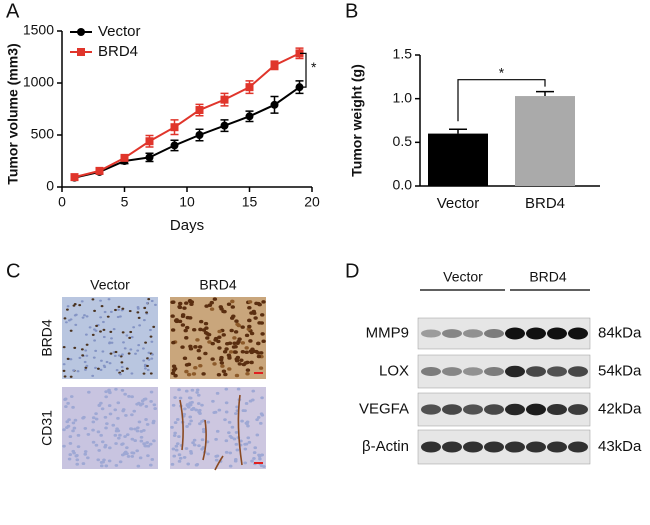 The height and width of the screenshot is (525, 650). I want to click on y-tick-label: 1000, so click(38, 82).